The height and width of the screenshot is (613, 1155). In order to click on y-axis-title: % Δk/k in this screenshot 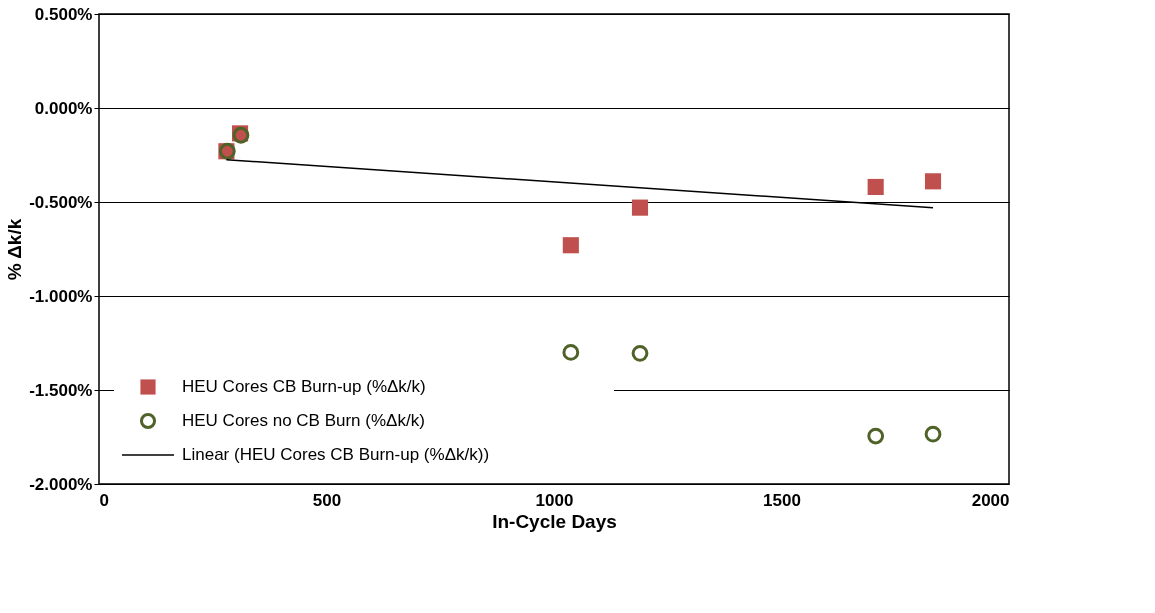, I will do `click(15, 249)`.